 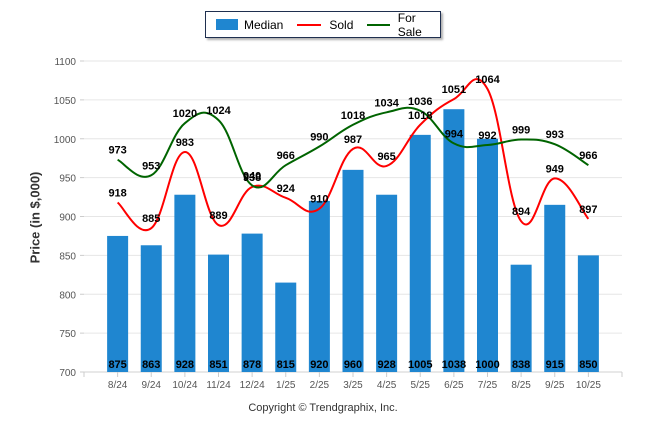 I want to click on y-axis: 700 750 800 850 900 950 1000 1050 1100, so click(x=69, y=218).